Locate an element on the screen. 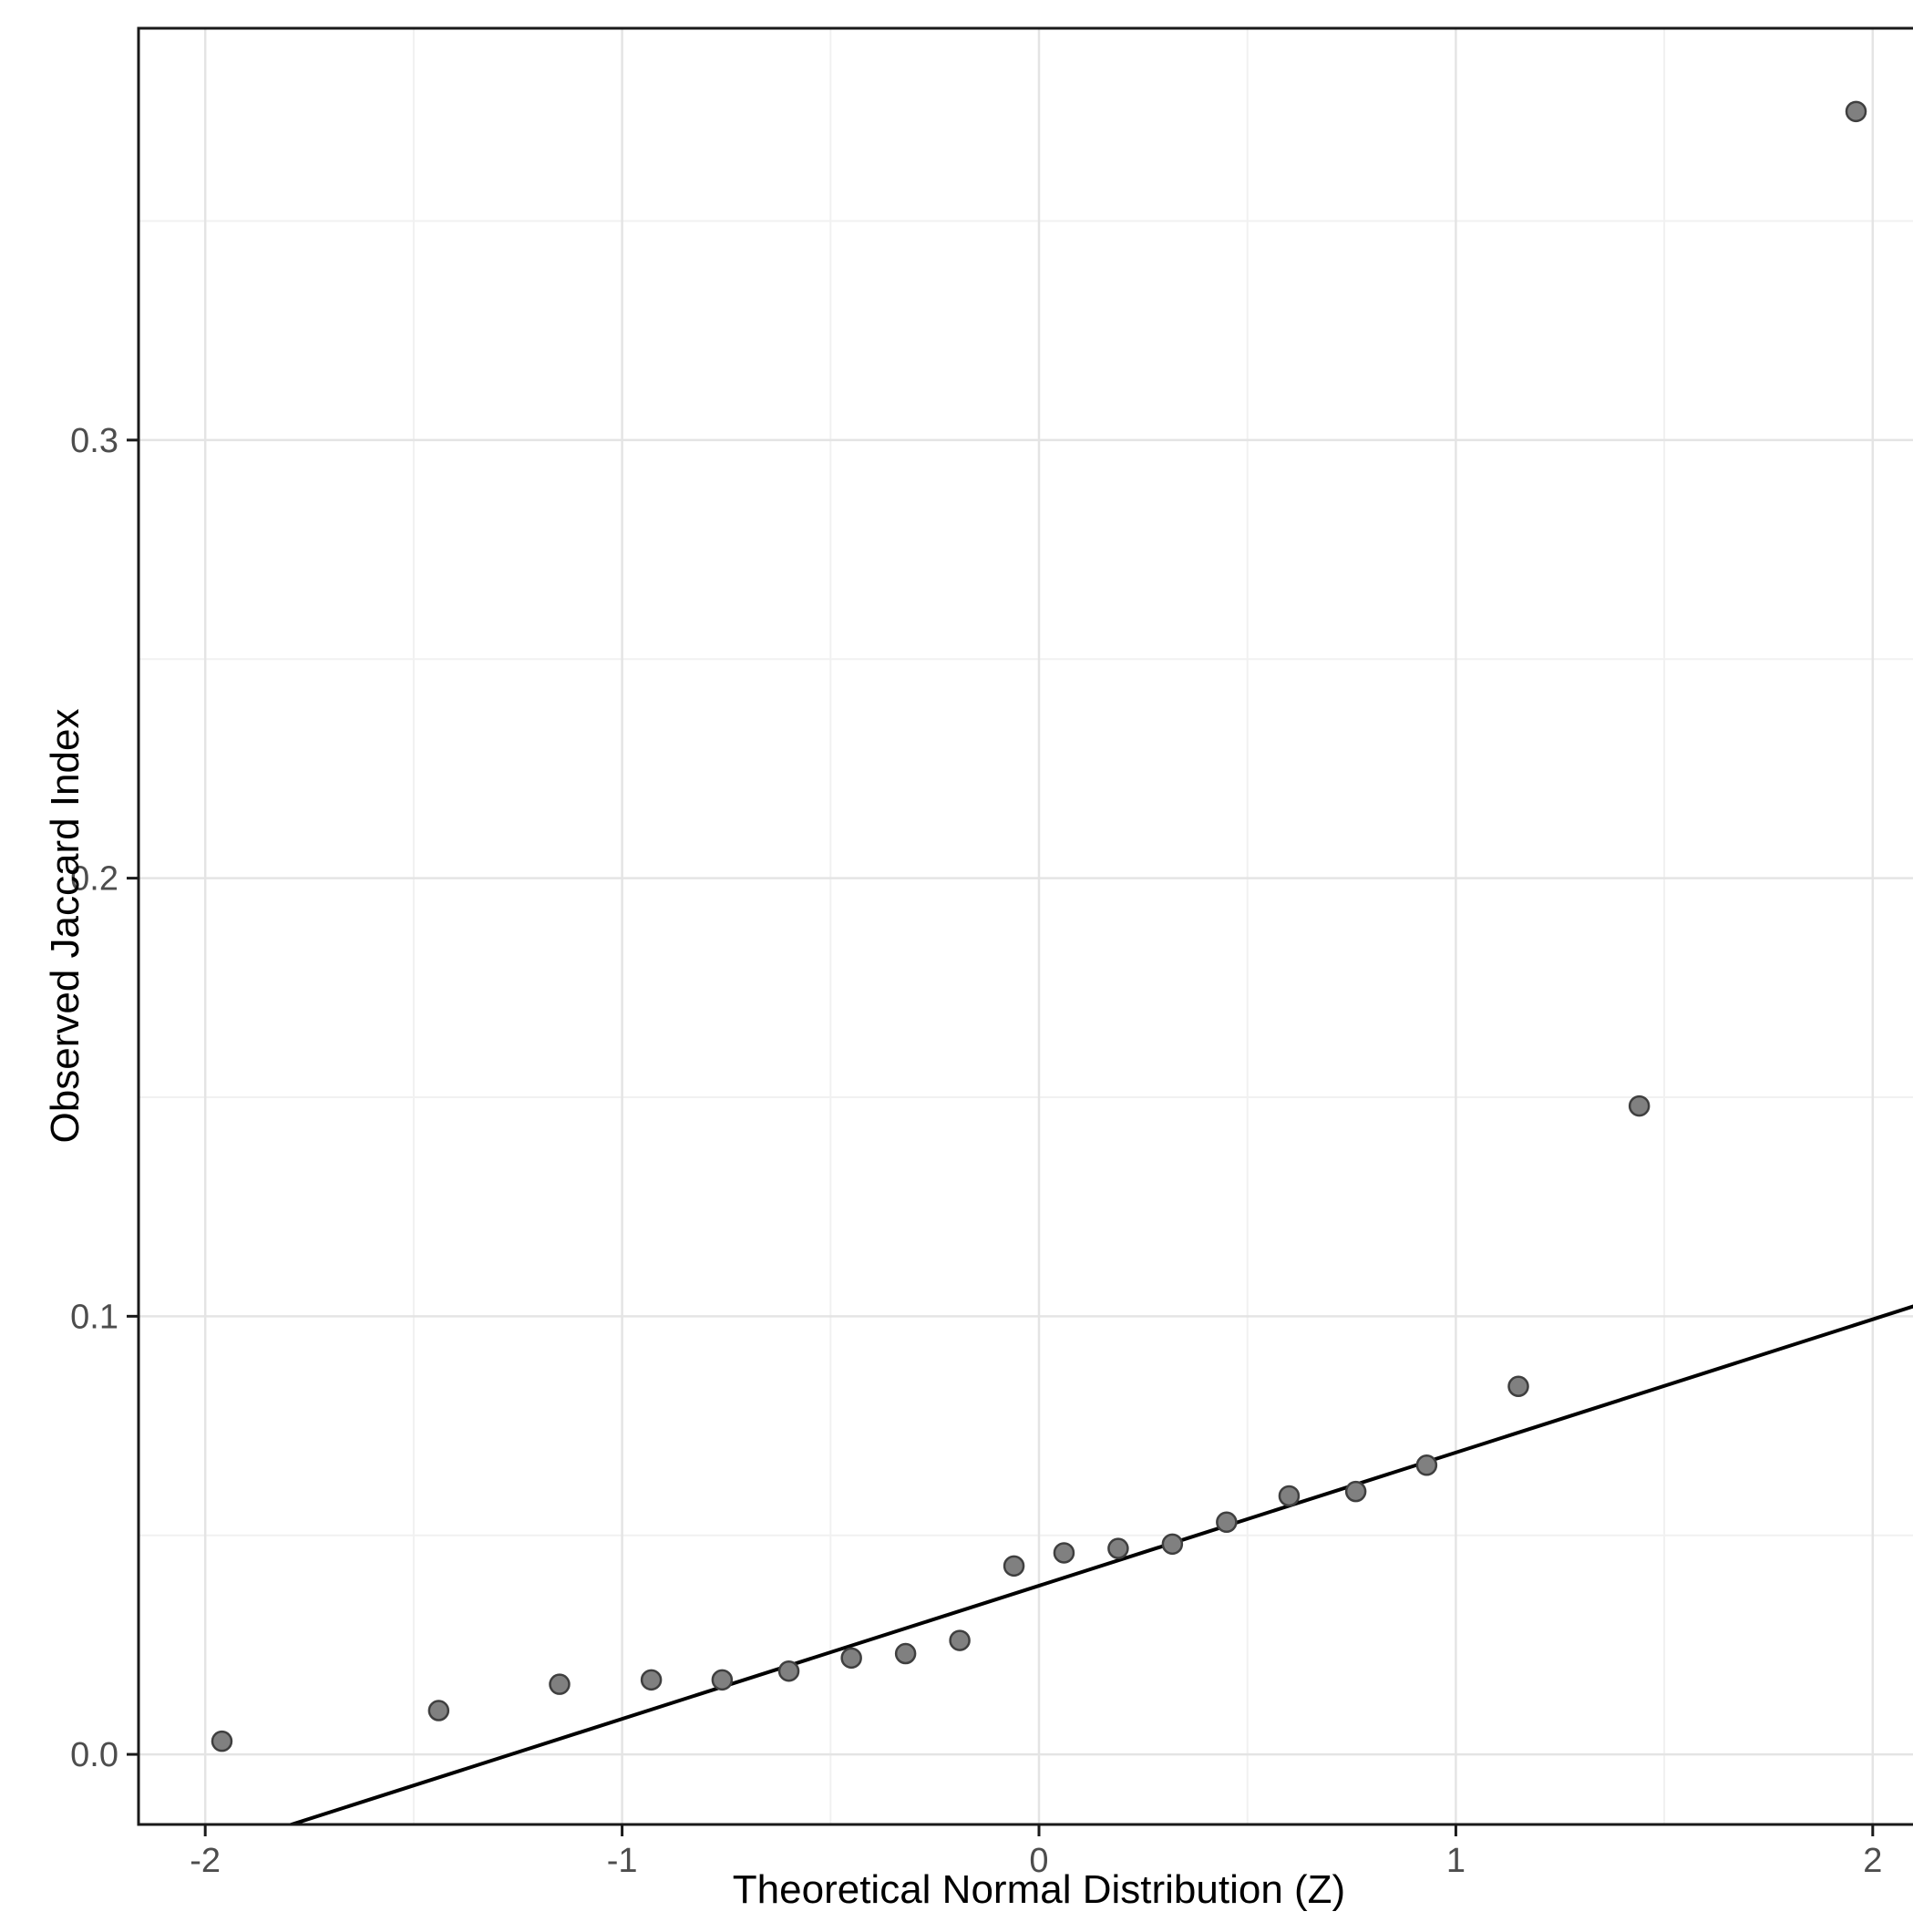  x-tick-label: 1 is located at coordinates (1456, 1861).